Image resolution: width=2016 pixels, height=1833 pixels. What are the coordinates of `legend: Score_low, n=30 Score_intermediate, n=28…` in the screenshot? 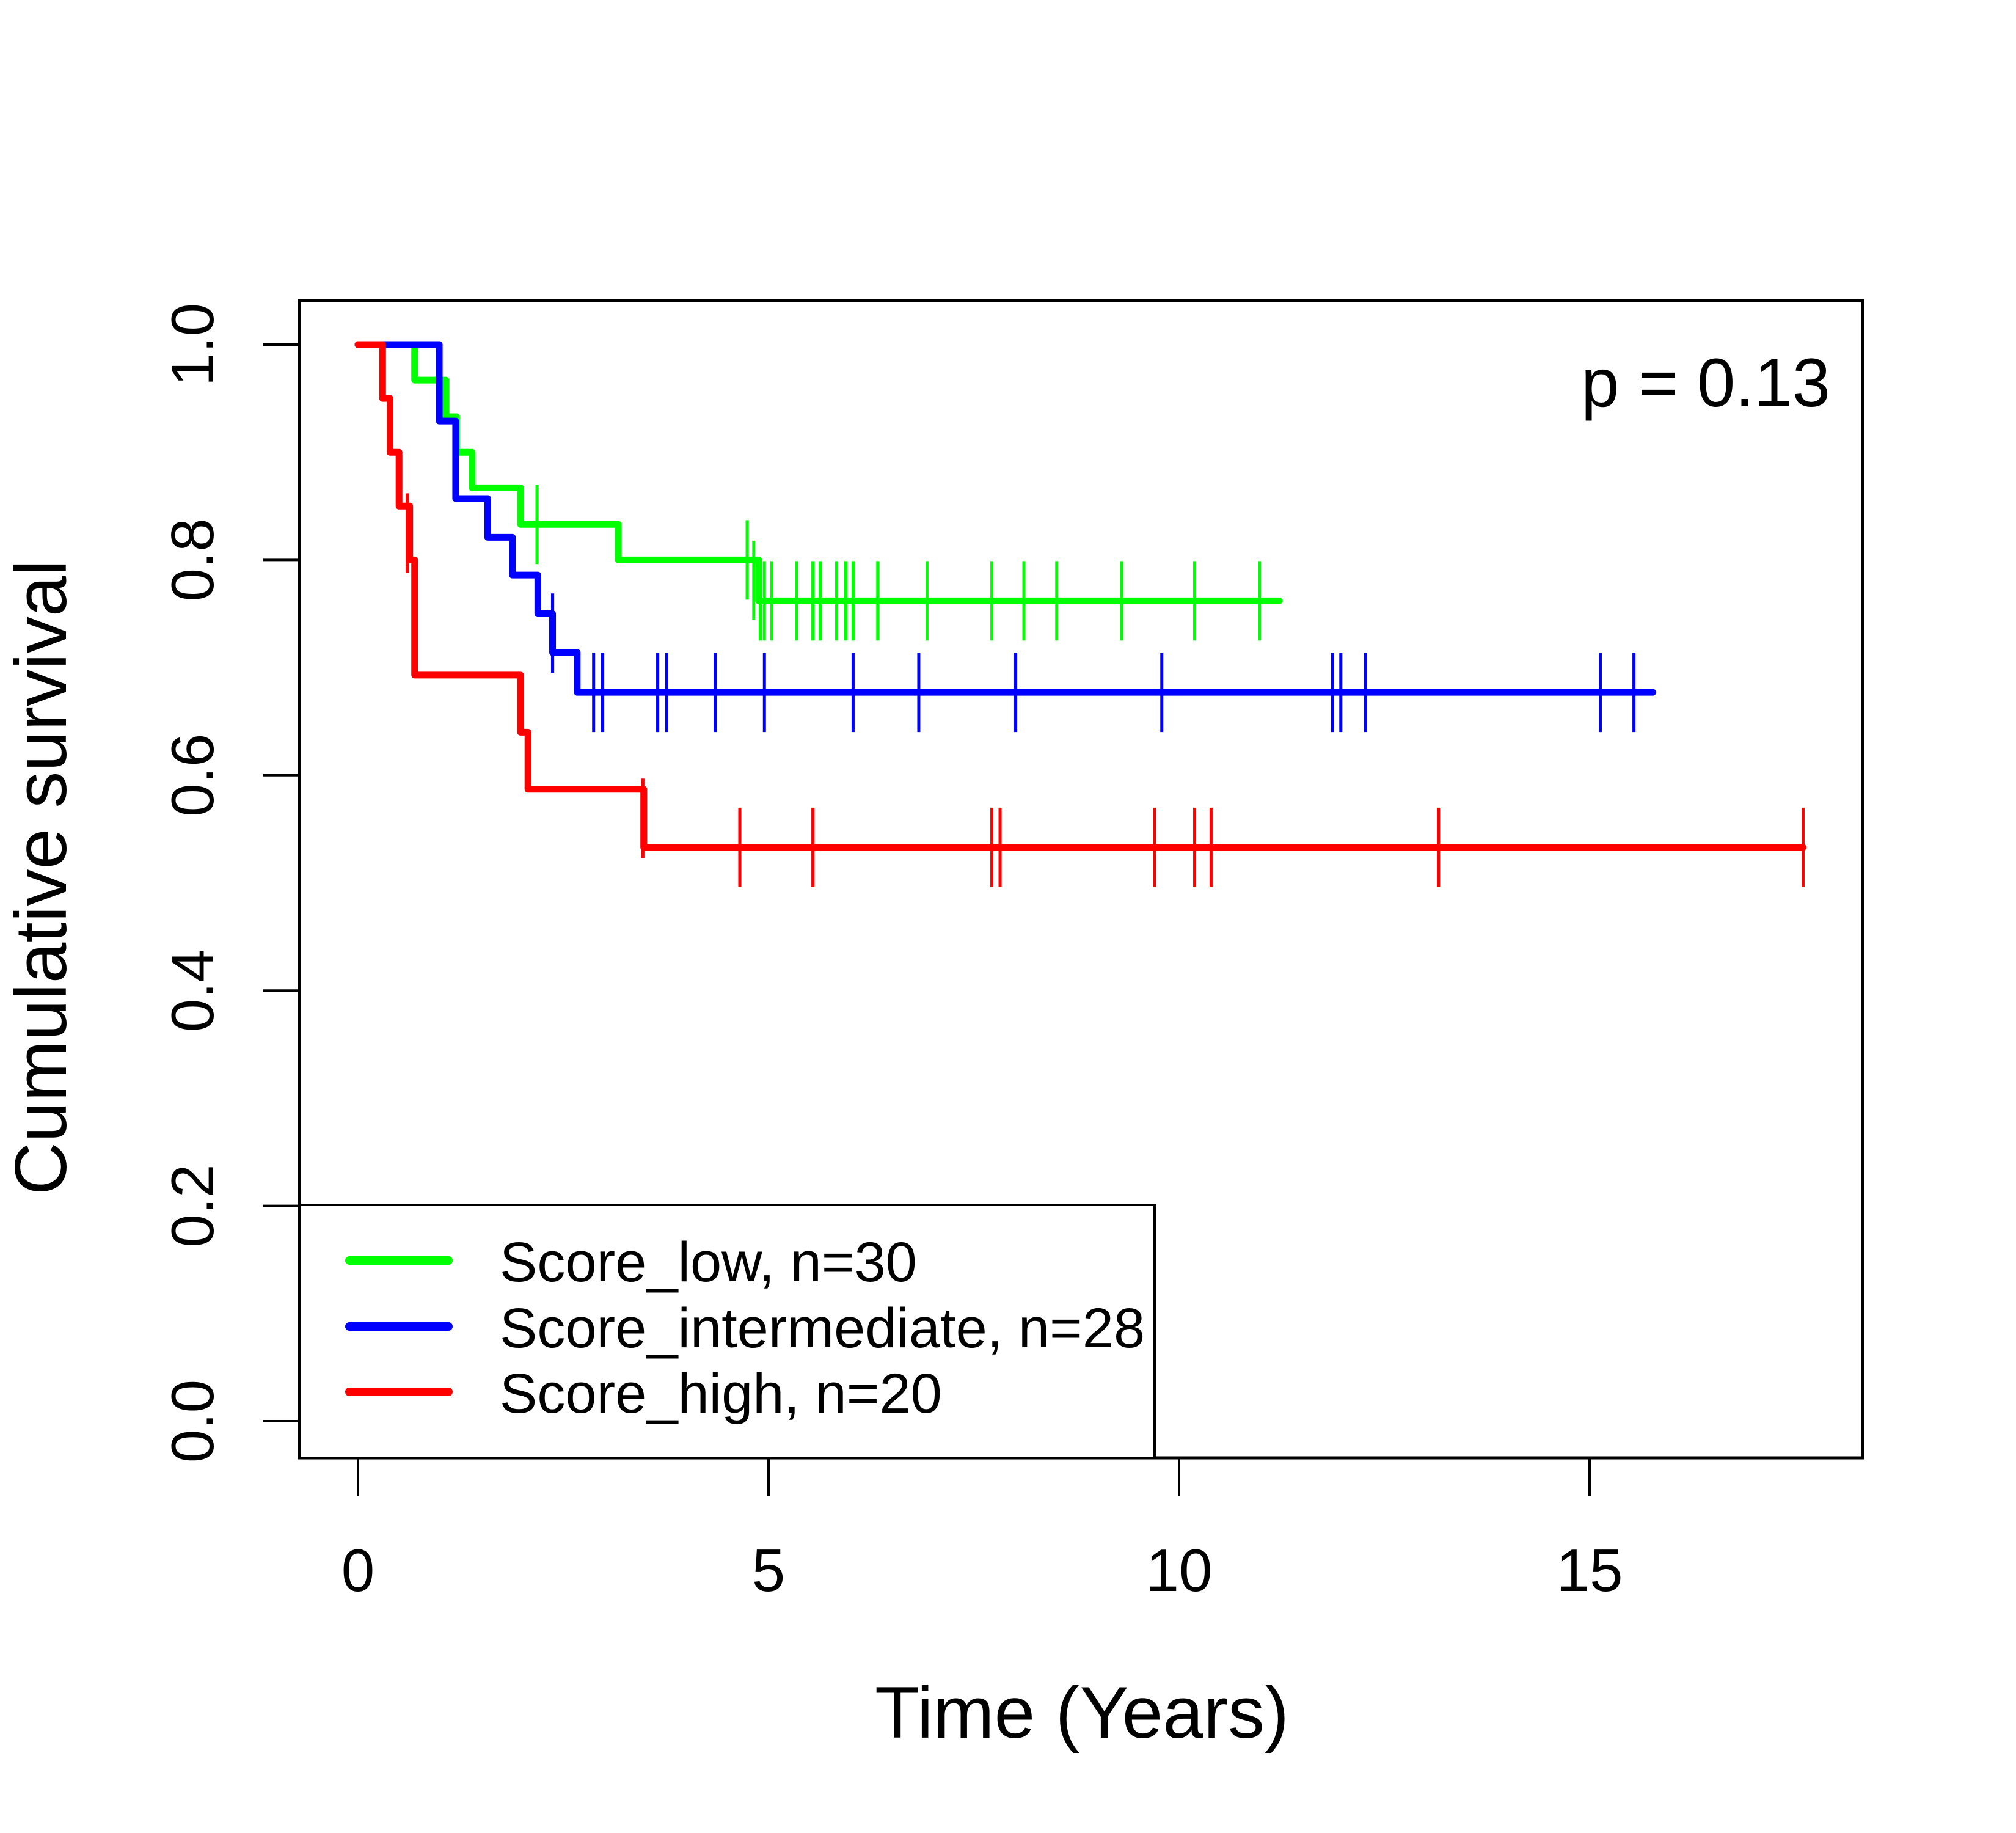 It's located at (727, 1331).